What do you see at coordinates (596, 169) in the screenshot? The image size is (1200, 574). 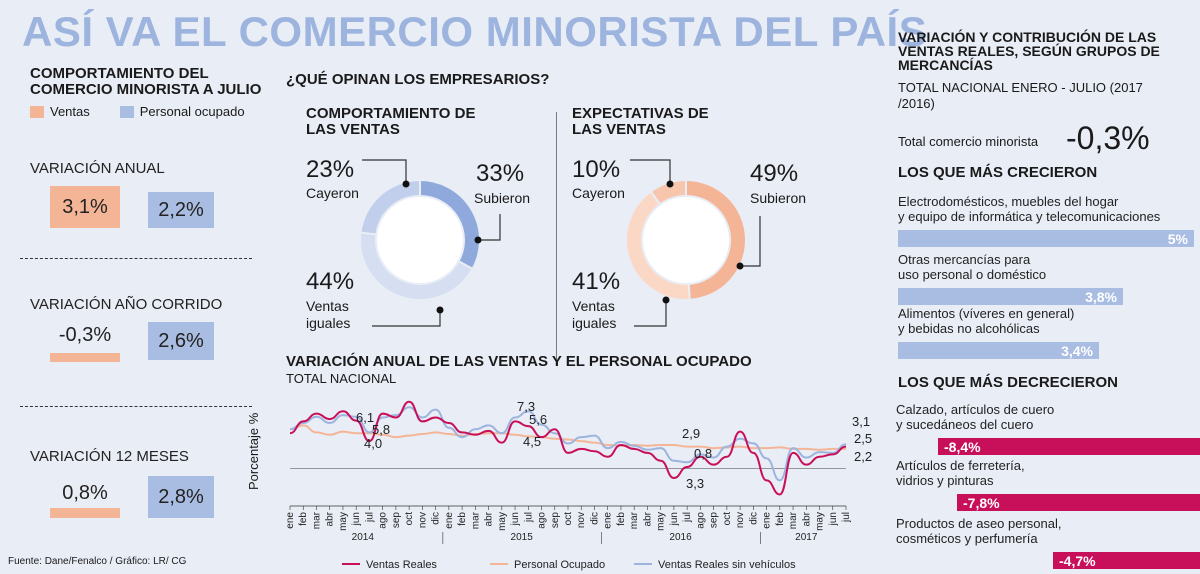 I see `donut2-cayeron-pct: 10%` at bounding box center [596, 169].